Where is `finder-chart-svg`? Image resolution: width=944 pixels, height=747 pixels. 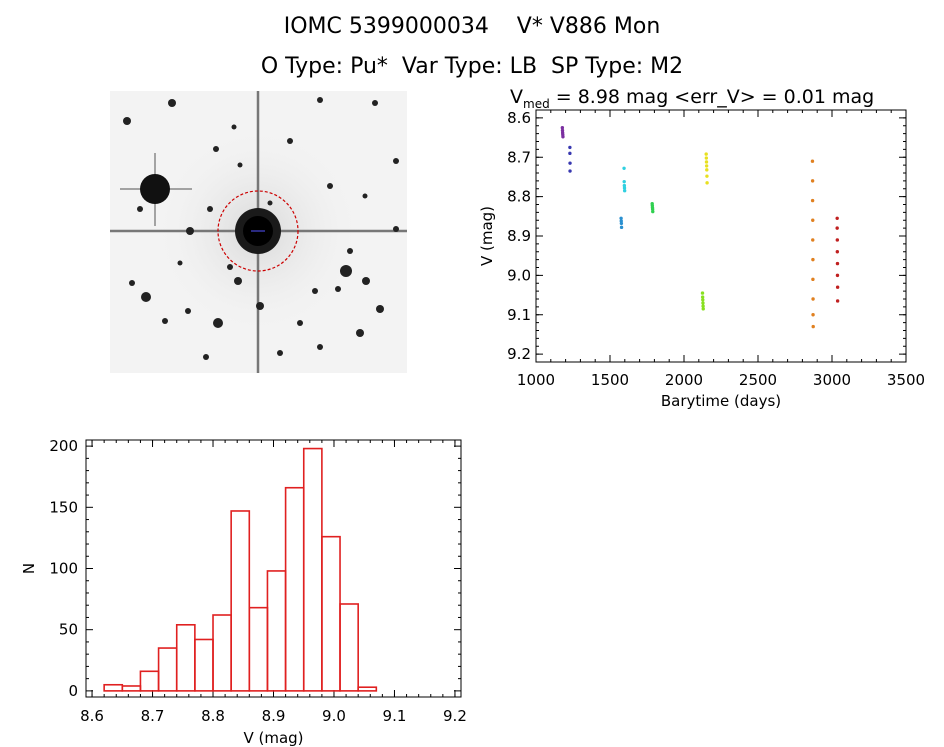
finder-chart-svg is located at coordinates (258, 232).